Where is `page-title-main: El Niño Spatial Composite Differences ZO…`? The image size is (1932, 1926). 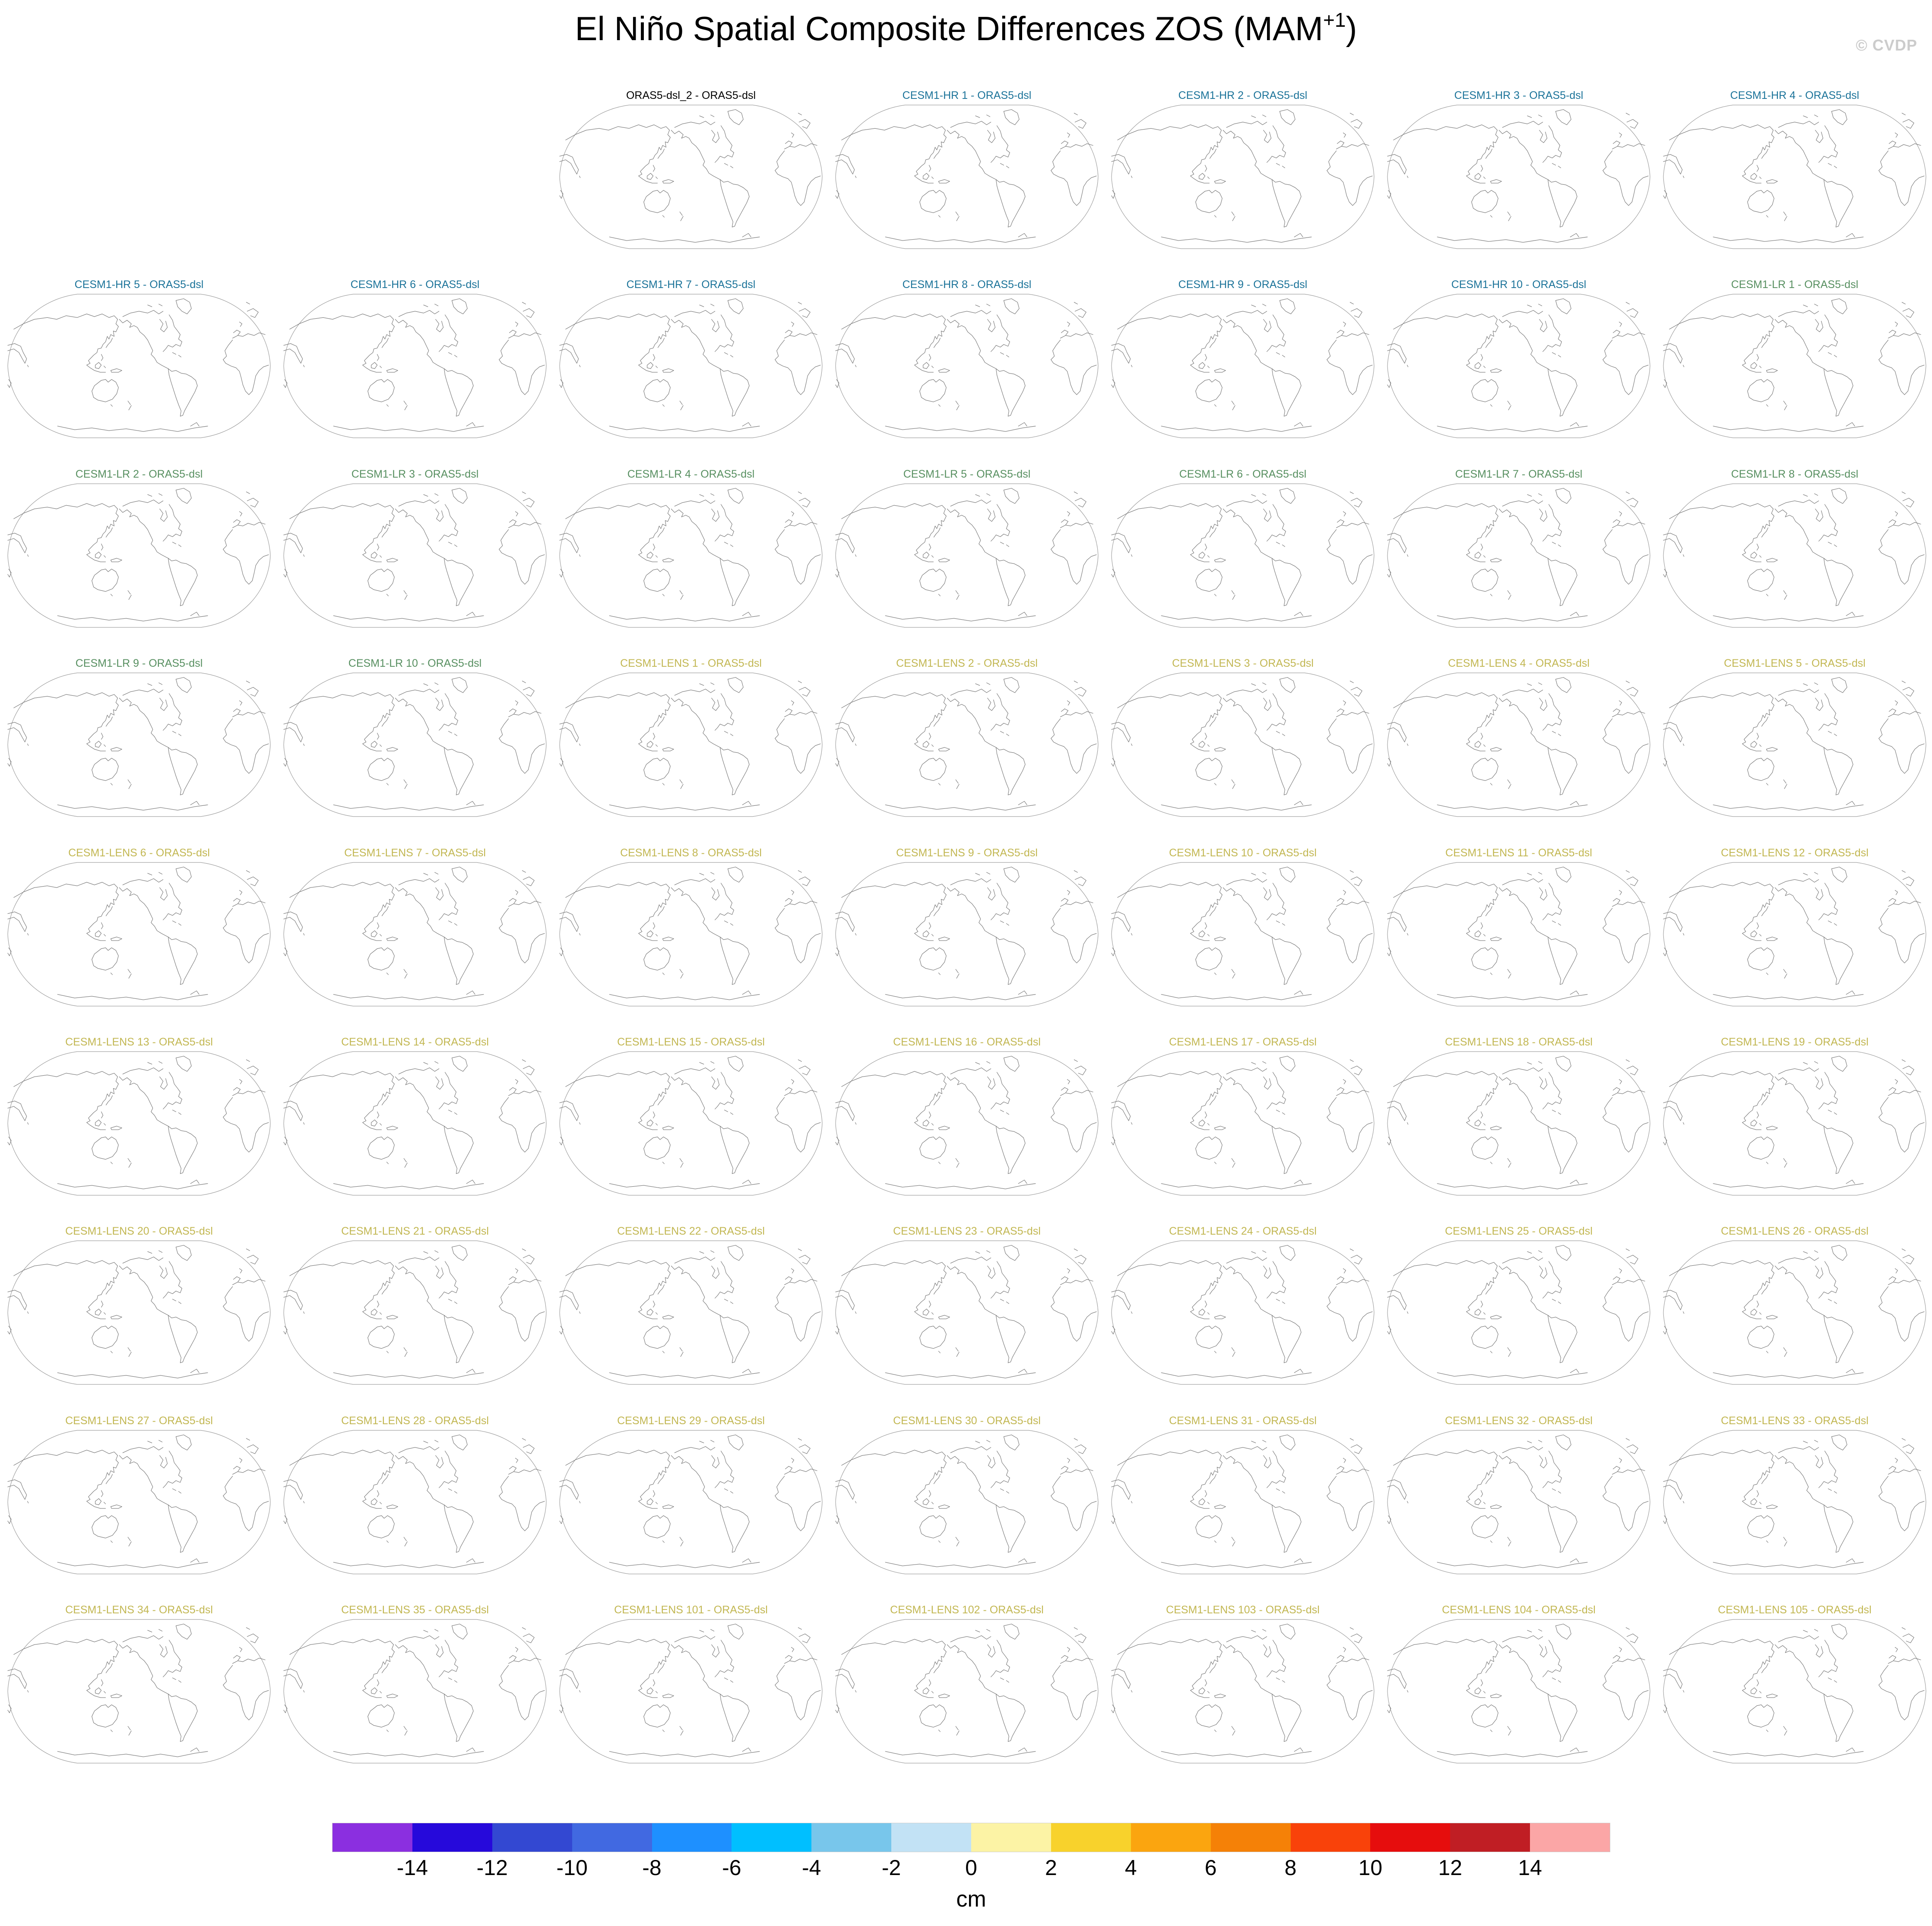 page-title-main: El Niño Spatial Composite Differences ZO… is located at coordinates (950, 29).